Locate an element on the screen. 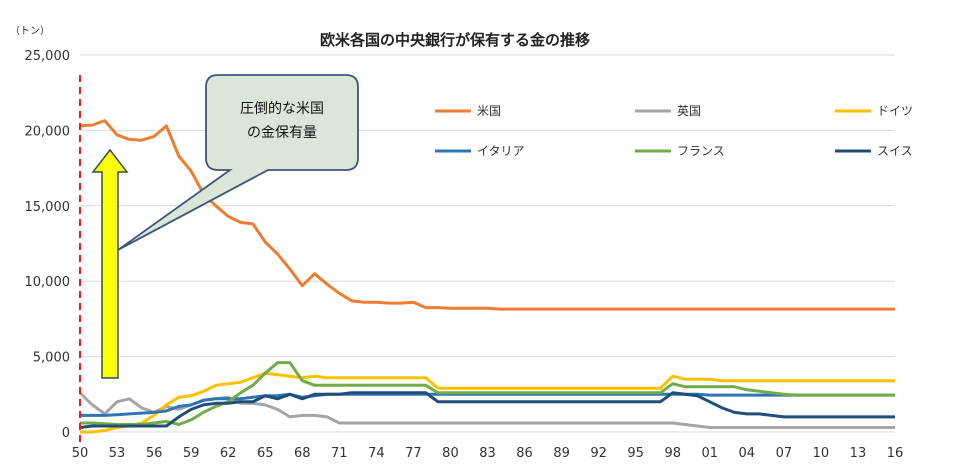  legend-label: 米国 is located at coordinates (489, 111).